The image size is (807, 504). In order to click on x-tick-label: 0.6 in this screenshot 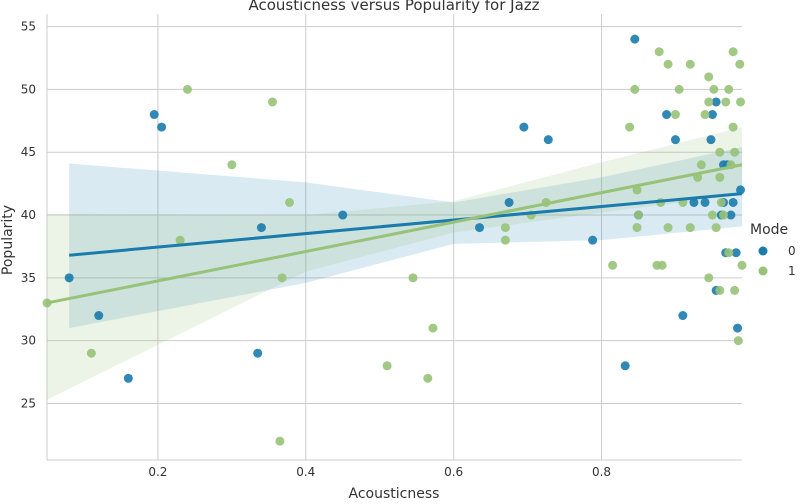, I will do `click(453, 472)`.